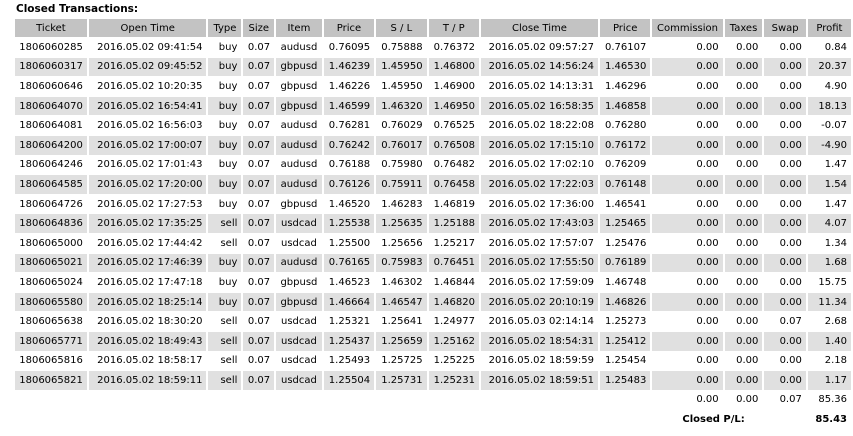  Describe the element at coordinates (349, 302) in the screenshot. I see `cell-open-price: 1.46664` at that location.